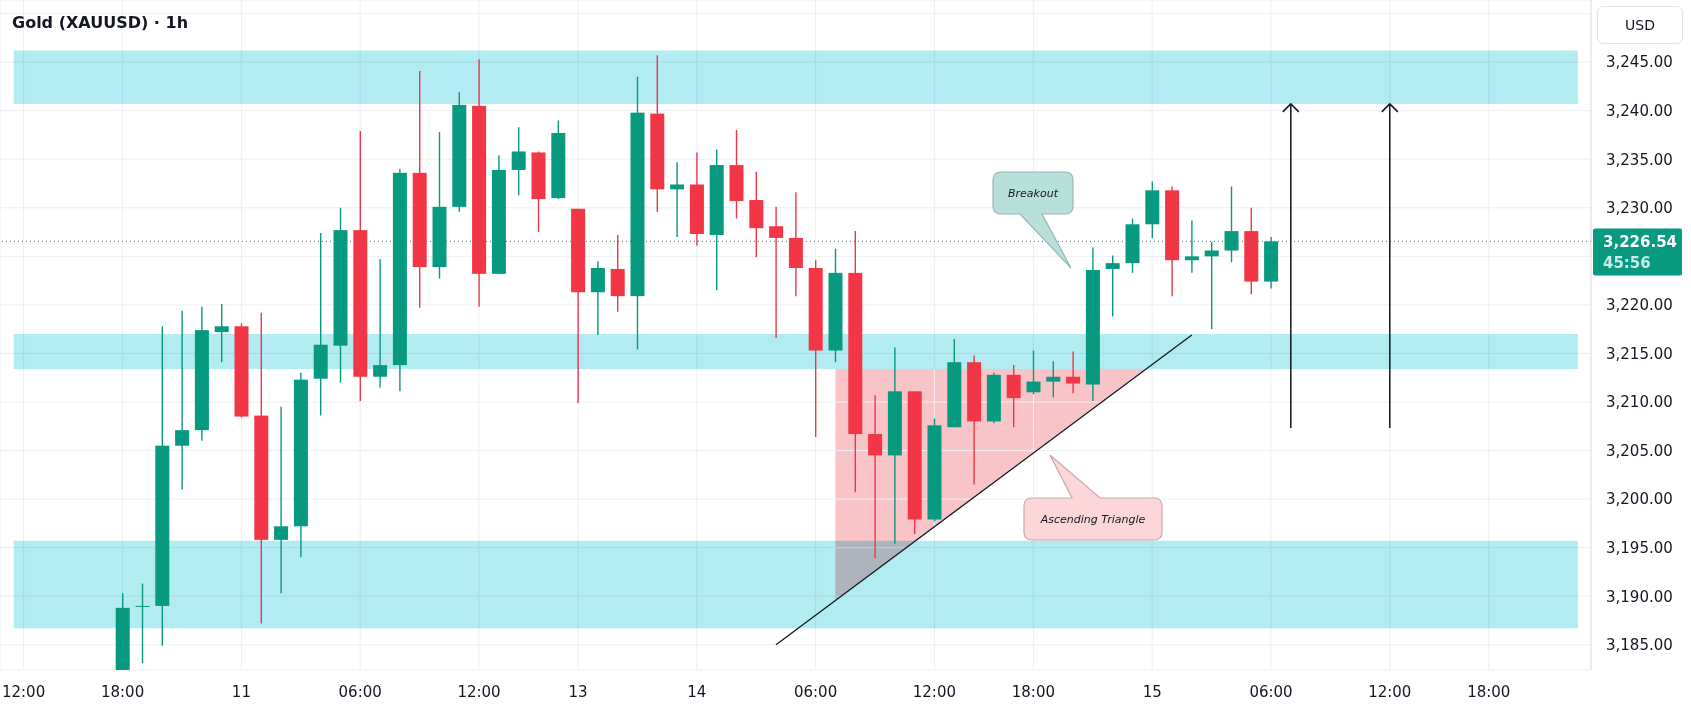 The height and width of the screenshot is (716, 1691). Describe the element at coordinates (1639, 402) in the screenshot. I see `y-tick-label: 3,210.00` at that location.